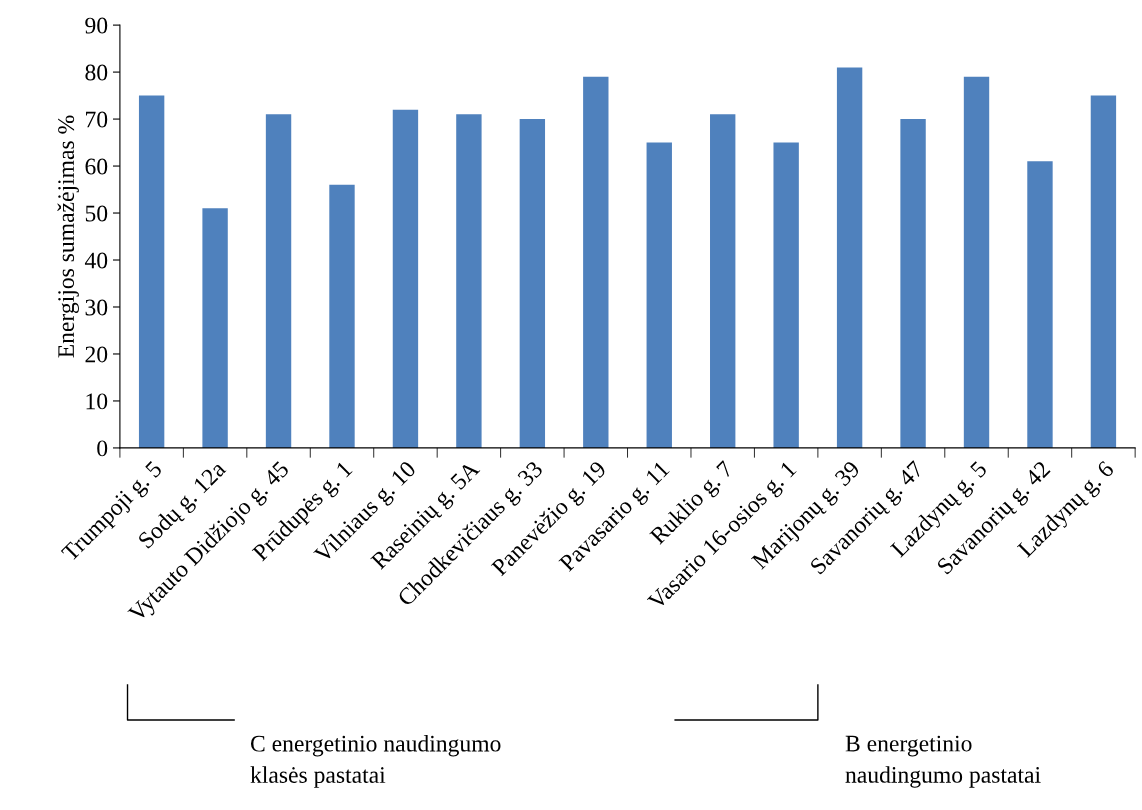 This screenshot has height=810, width=1142. Describe the element at coordinates (96, 166) in the screenshot. I see `y-tick-label: 60` at that location.